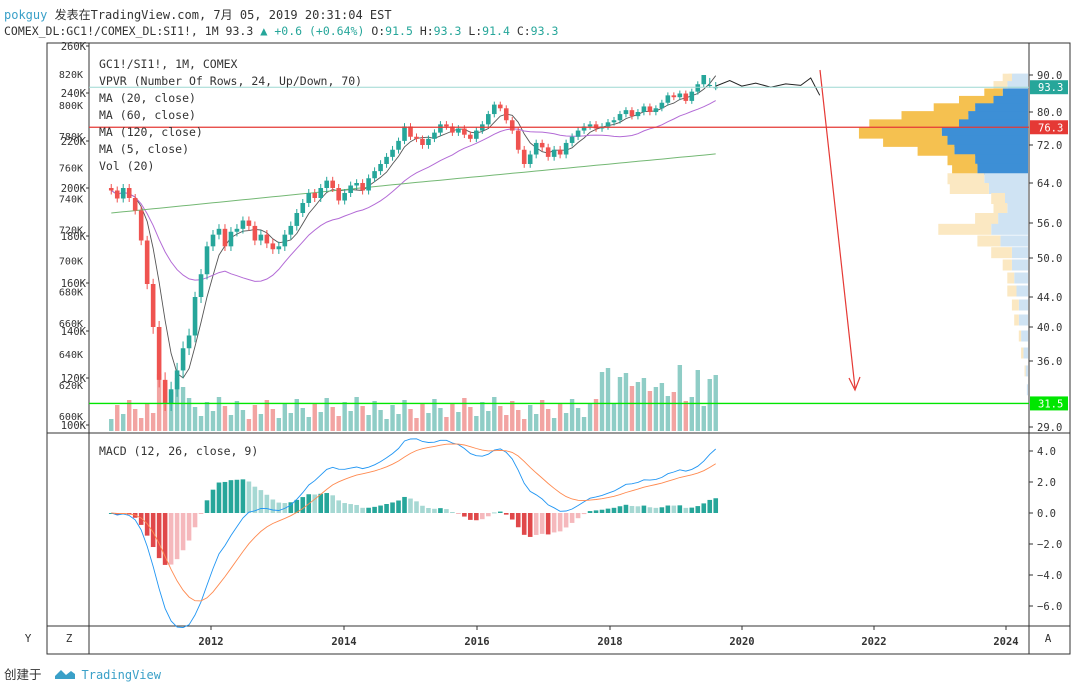  I want to click on ohlc-h-value: 93.3, so click(447, 31).